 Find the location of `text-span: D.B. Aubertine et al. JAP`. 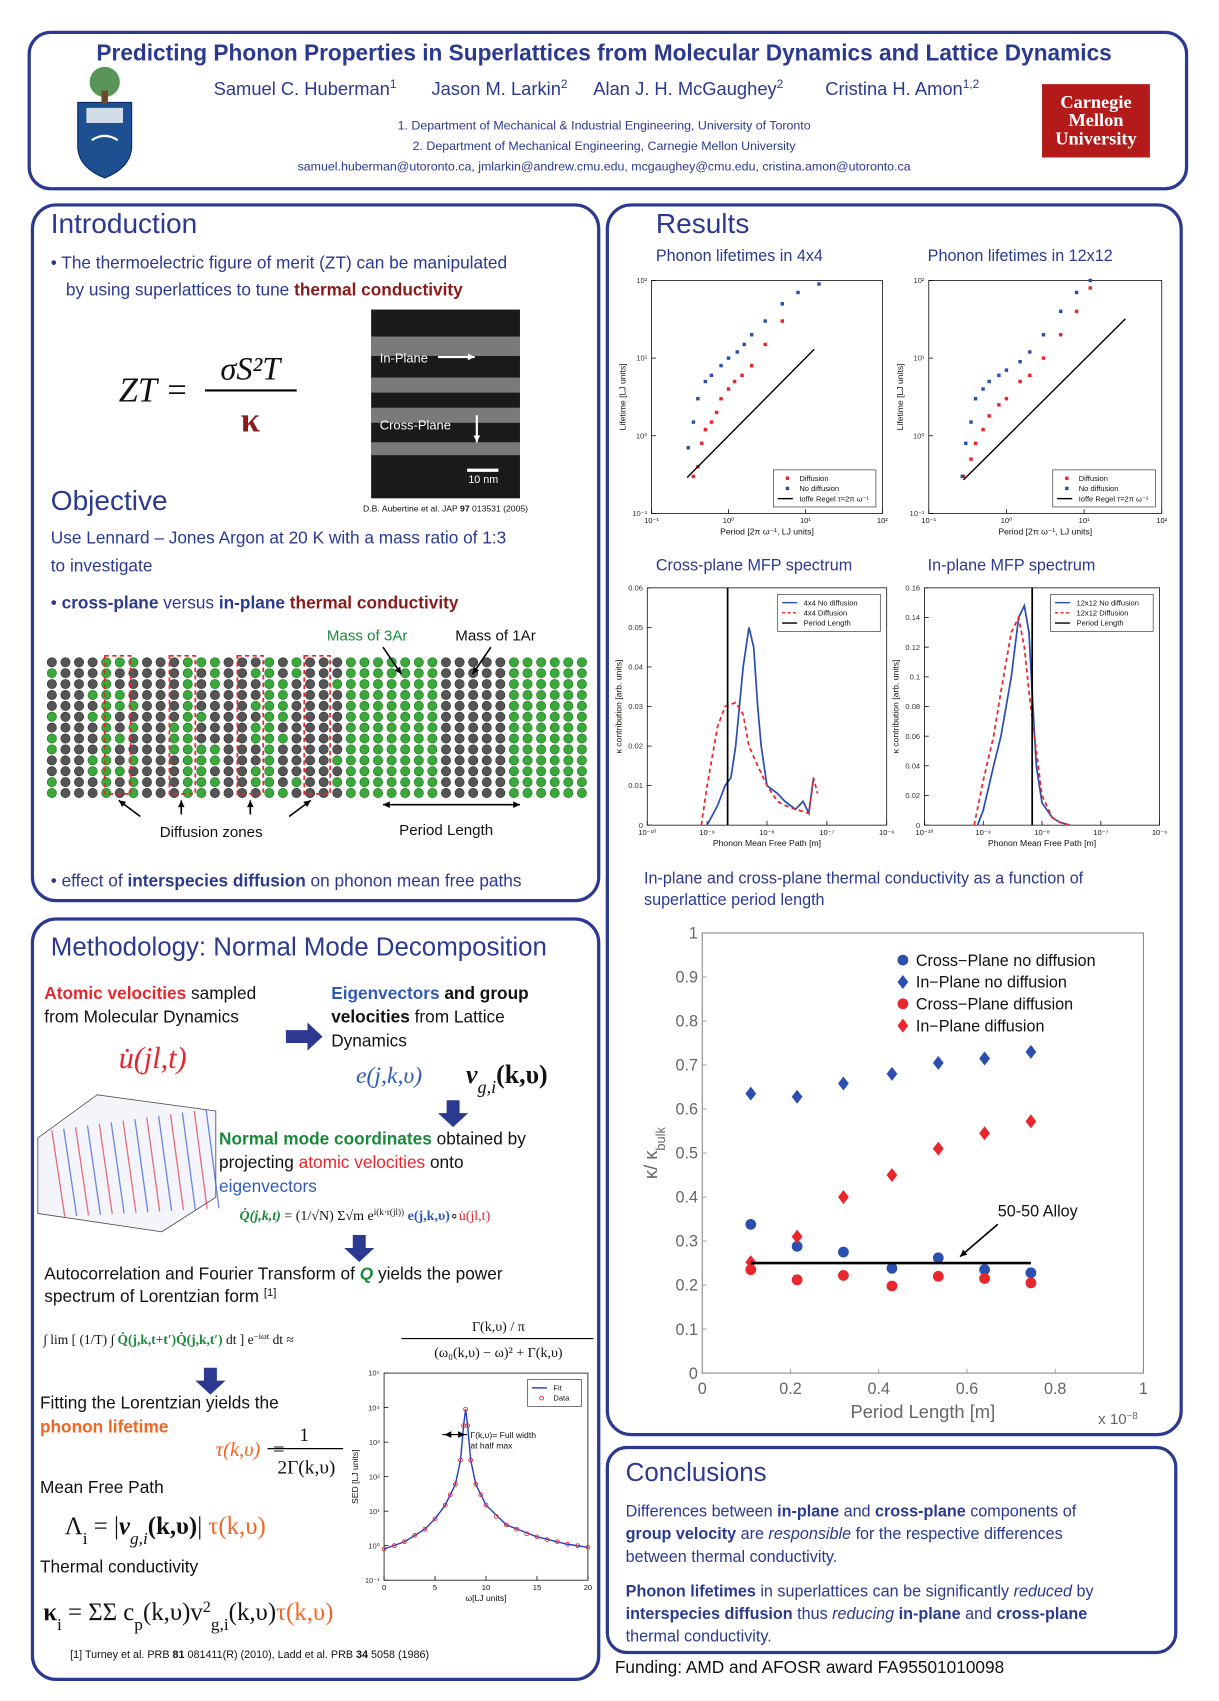

text-span: D.B. Aubertine et al. JAP is located at coordinates (411, 508).